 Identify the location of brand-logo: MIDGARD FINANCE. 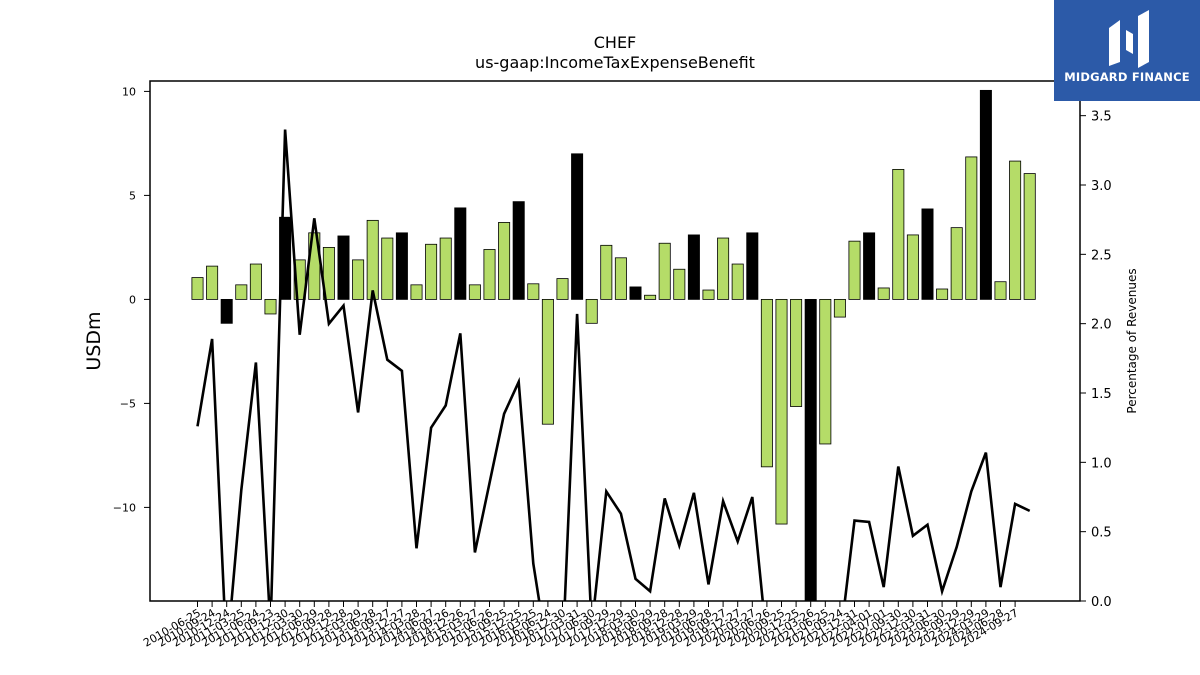
(1127, 50).